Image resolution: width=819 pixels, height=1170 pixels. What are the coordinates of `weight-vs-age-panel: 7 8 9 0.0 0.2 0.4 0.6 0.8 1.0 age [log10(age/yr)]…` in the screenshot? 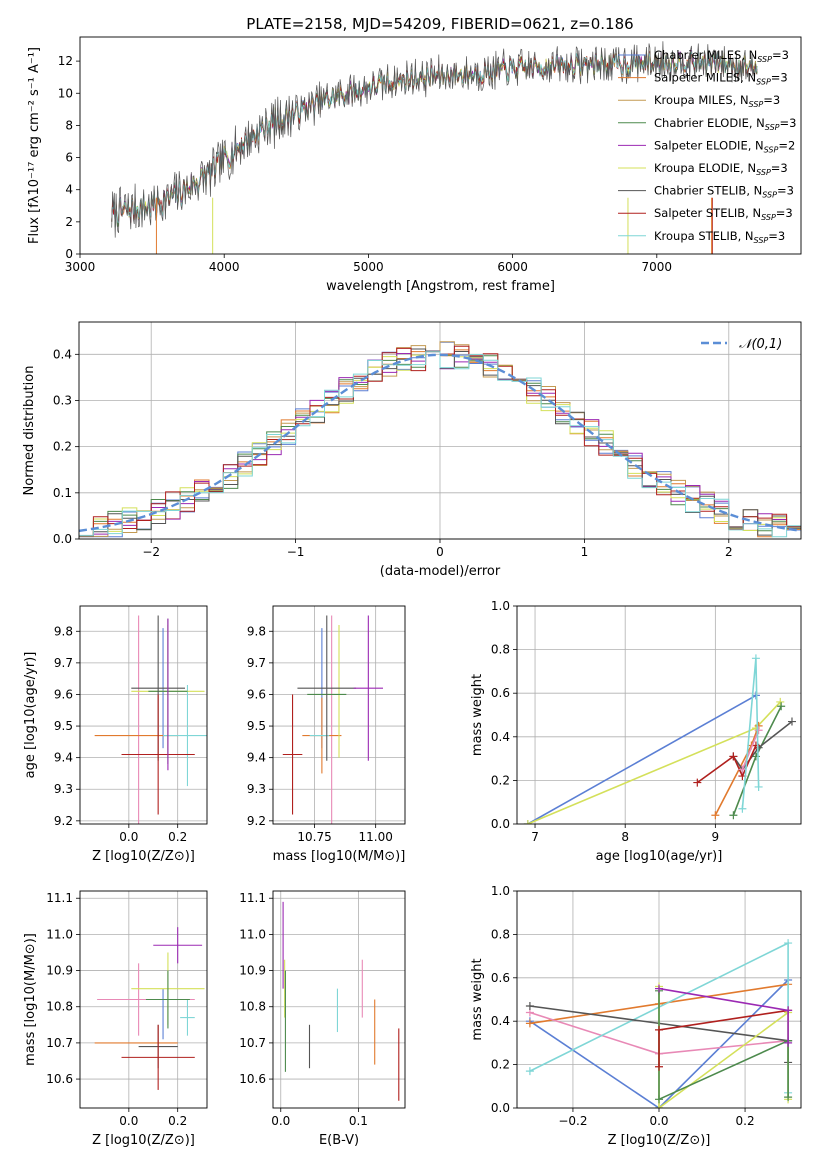 It's located at (636, 731).